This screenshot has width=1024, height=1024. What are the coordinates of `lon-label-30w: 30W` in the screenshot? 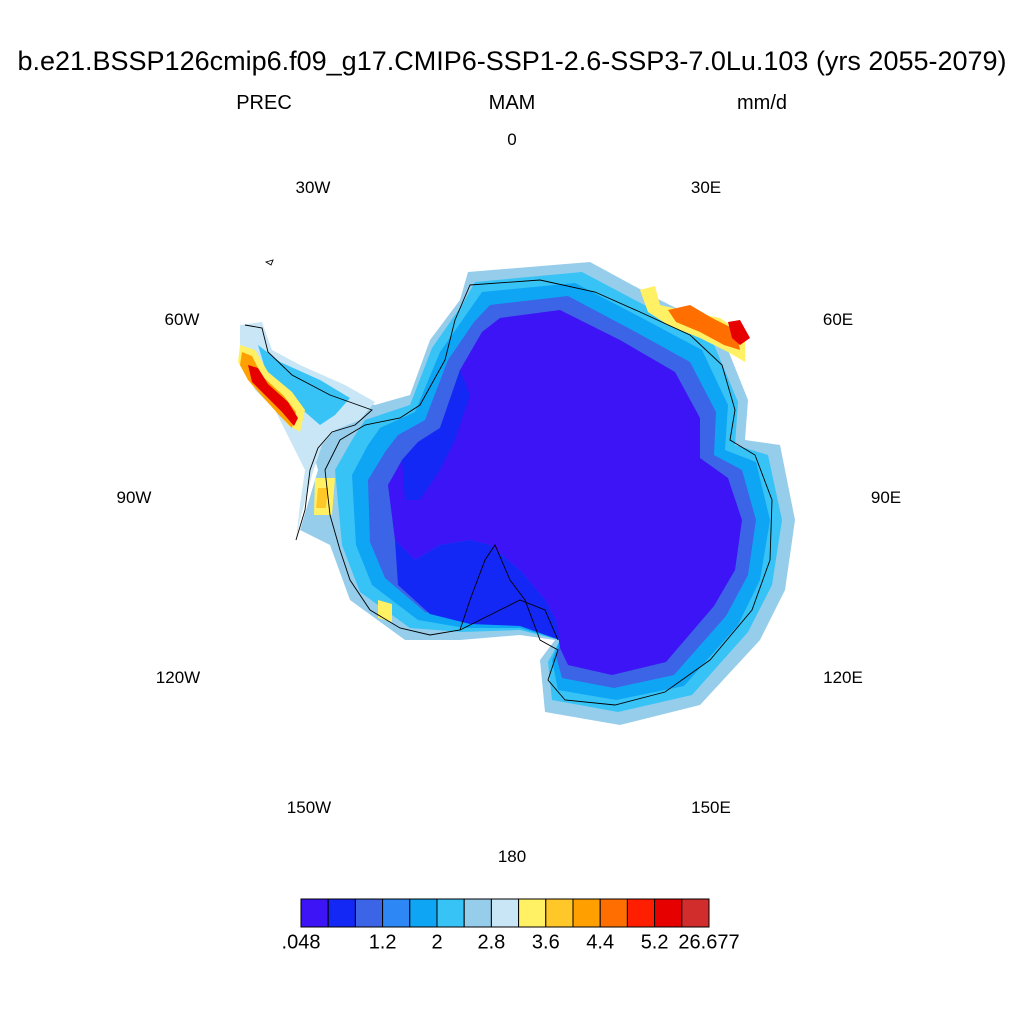 It's located at (313, 187).